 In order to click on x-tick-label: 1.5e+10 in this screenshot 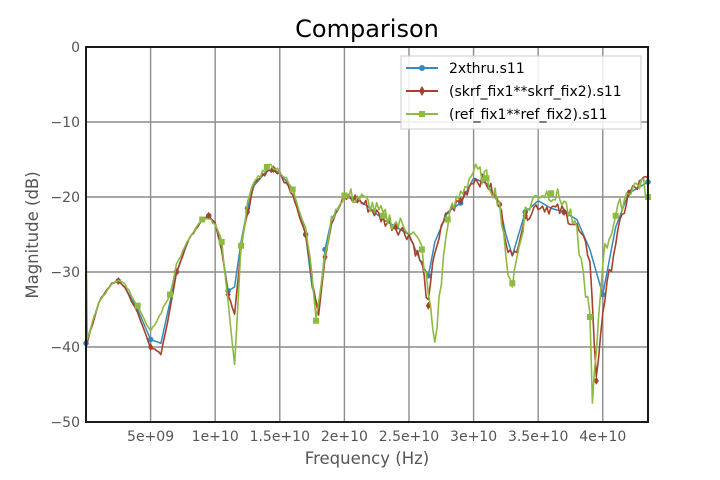, I will do `click(280, 437)`.